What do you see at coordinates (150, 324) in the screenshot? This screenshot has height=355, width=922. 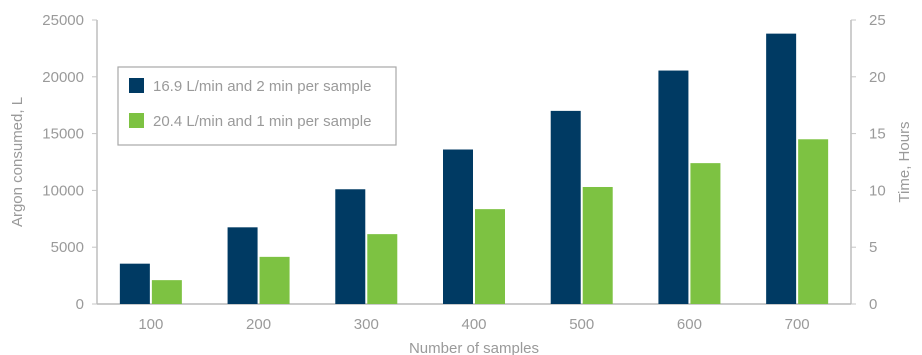 I see `x-tick-label: 100` at bounding box center [150, 324].